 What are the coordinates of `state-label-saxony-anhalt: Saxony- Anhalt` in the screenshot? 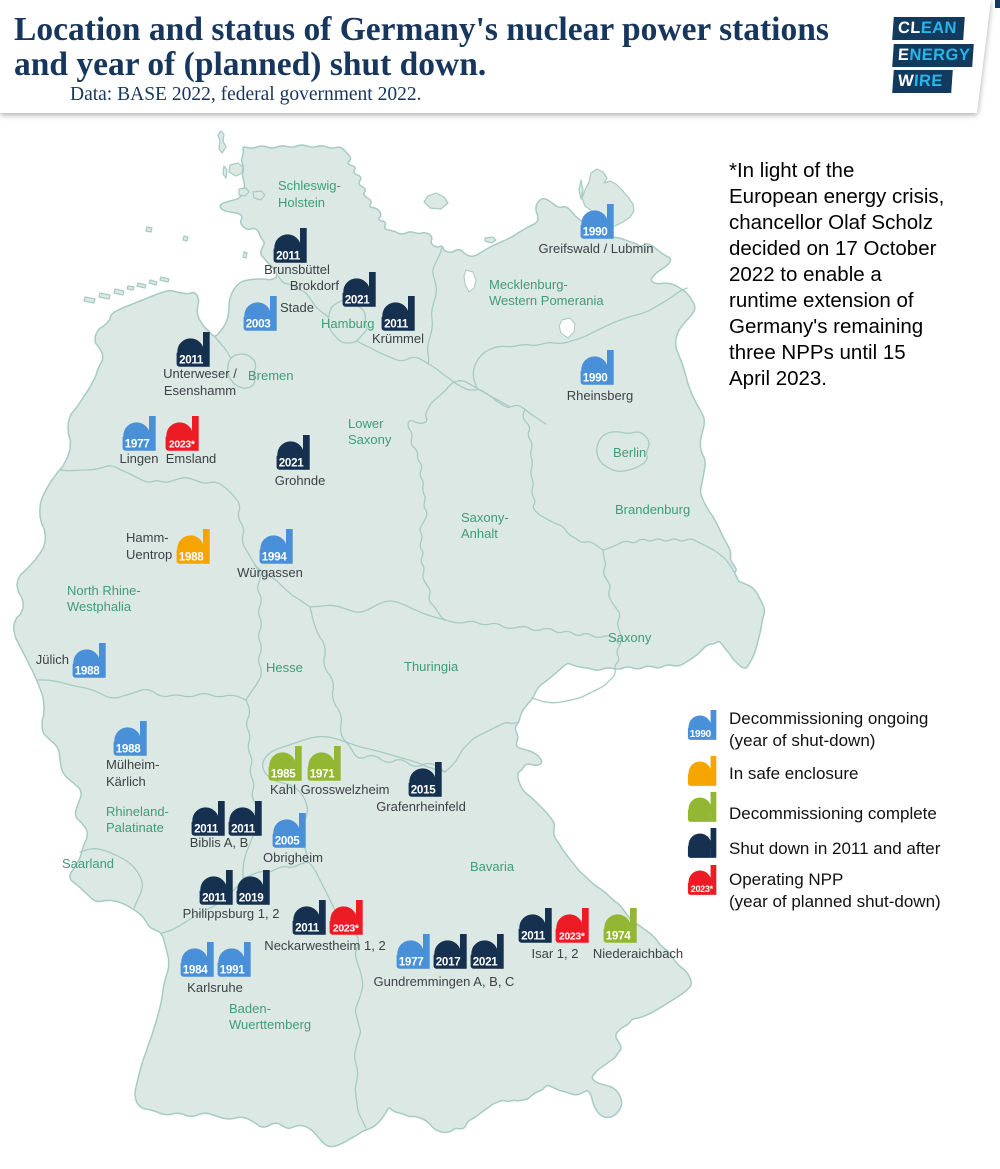 It's located at (485, 525).